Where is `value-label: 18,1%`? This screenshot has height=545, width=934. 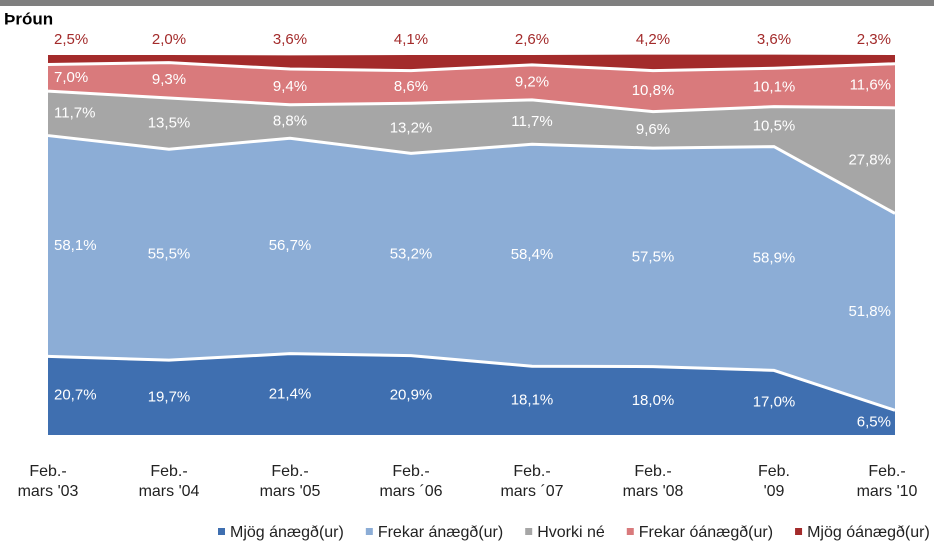
value-label: 18,1% is located at coordinates (532, 400).